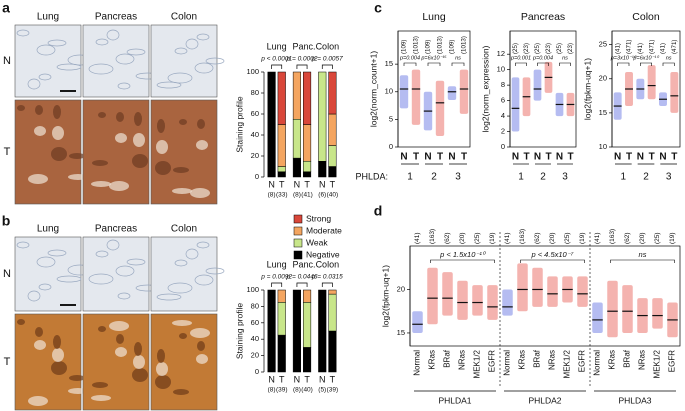 This screenshot has width=685, height=411. I want to click on legend-label: Strong, so click(318, 218).